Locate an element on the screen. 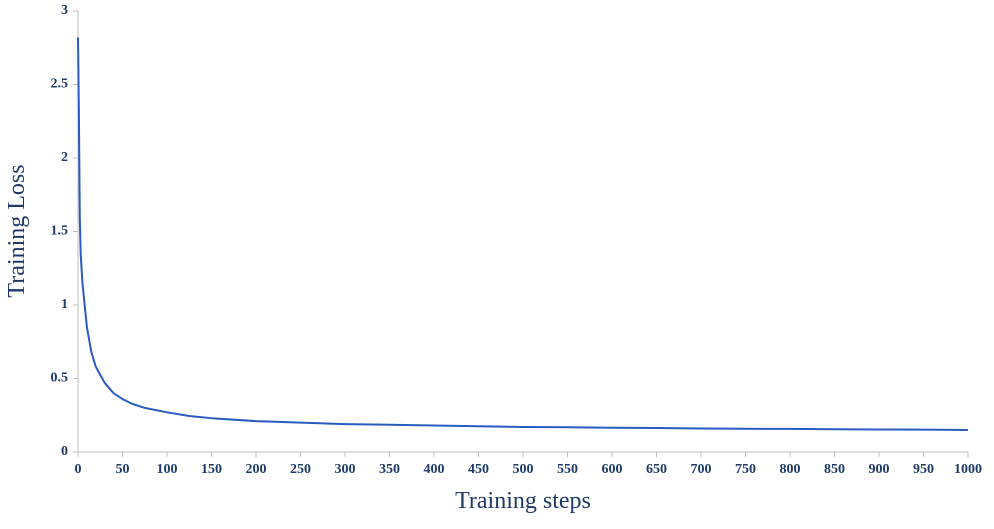 The image size is (994, 529). y-axis-title: Training Loss is located at coordinates (17, 230).